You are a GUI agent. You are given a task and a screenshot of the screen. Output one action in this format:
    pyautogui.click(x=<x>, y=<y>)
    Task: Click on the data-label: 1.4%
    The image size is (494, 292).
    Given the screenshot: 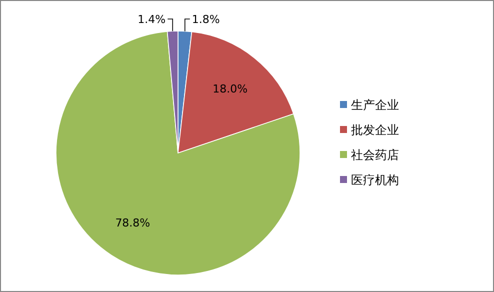 What is the action you would take?
    pyautogui.click(x=152, y=19)
    